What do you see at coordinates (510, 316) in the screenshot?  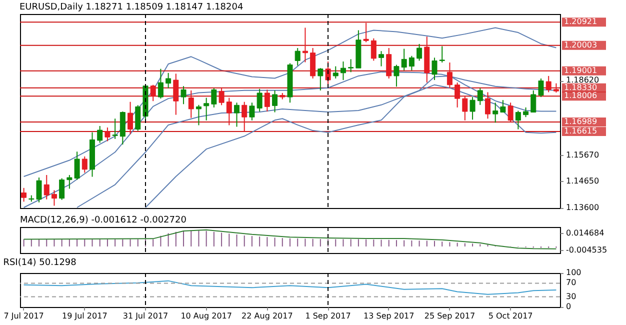 I see `x-tick-label: 5 Oct 2017` at bounding box center [510, 316].